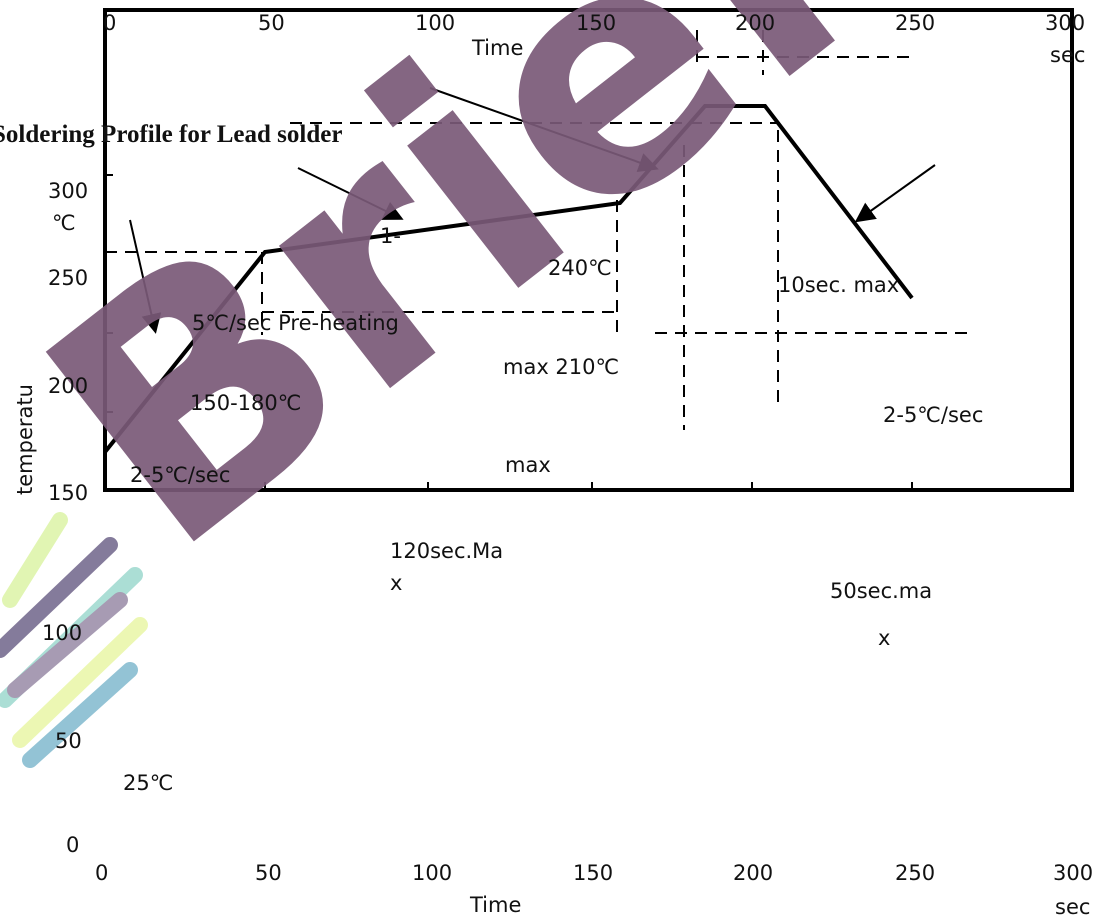  I want to click on annotation: 25℃, so click(148, 783).